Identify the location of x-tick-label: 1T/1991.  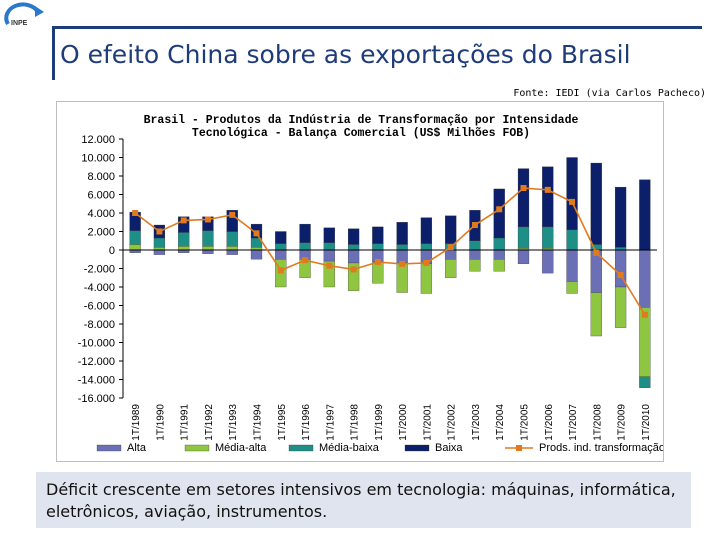
(185, 422).